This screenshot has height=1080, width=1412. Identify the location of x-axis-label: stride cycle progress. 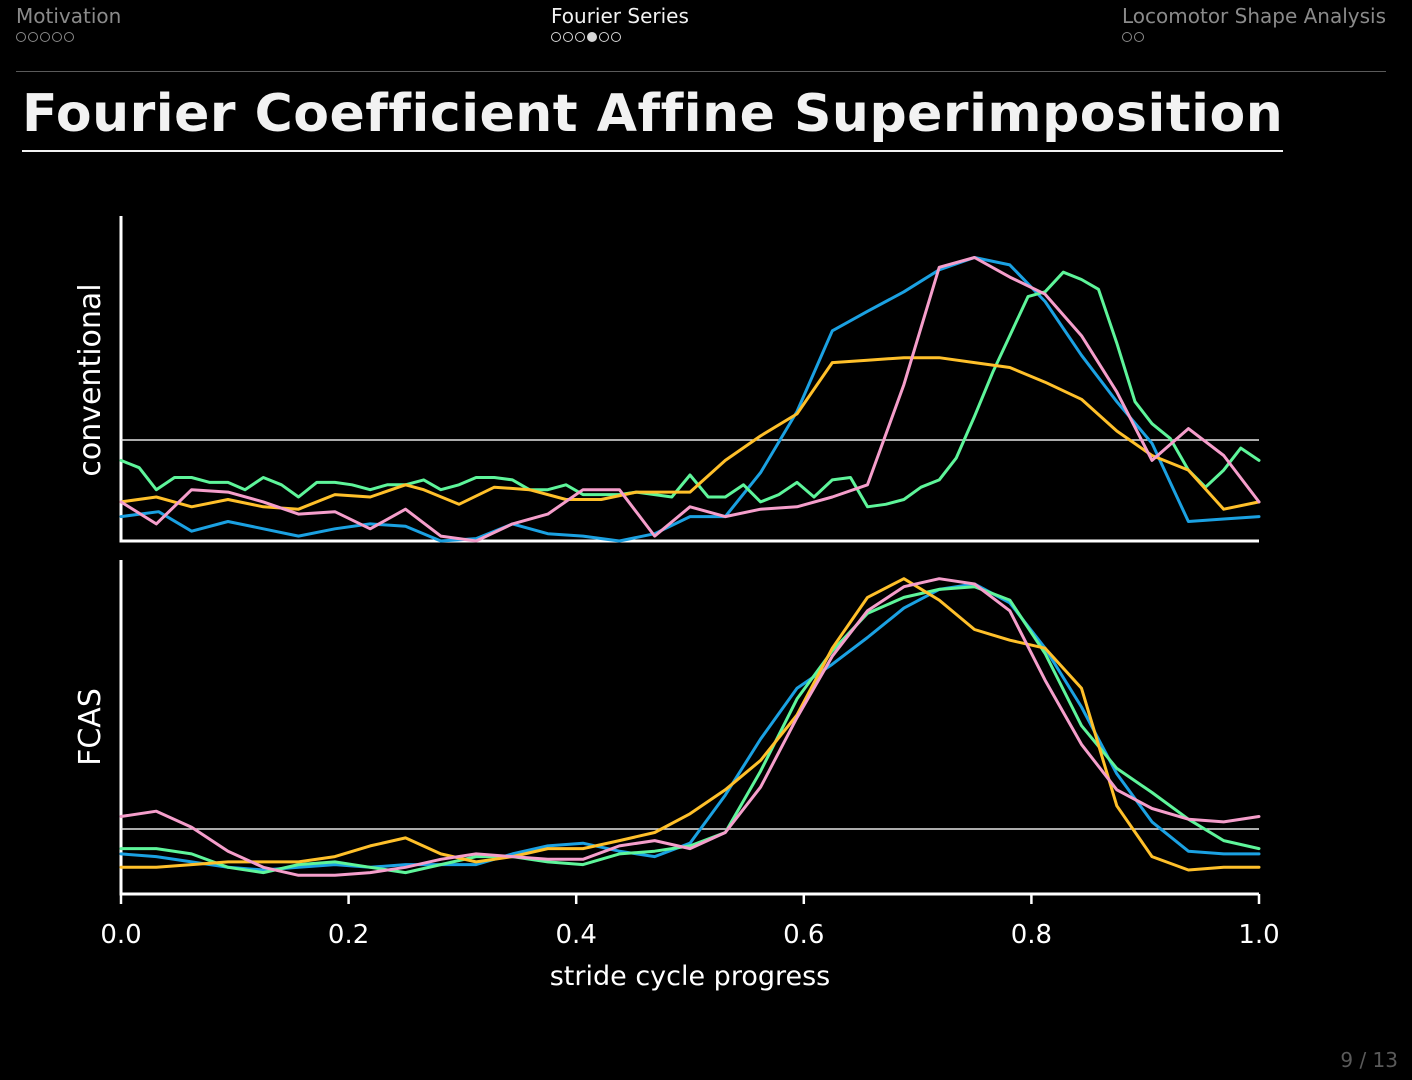
(690, 976).